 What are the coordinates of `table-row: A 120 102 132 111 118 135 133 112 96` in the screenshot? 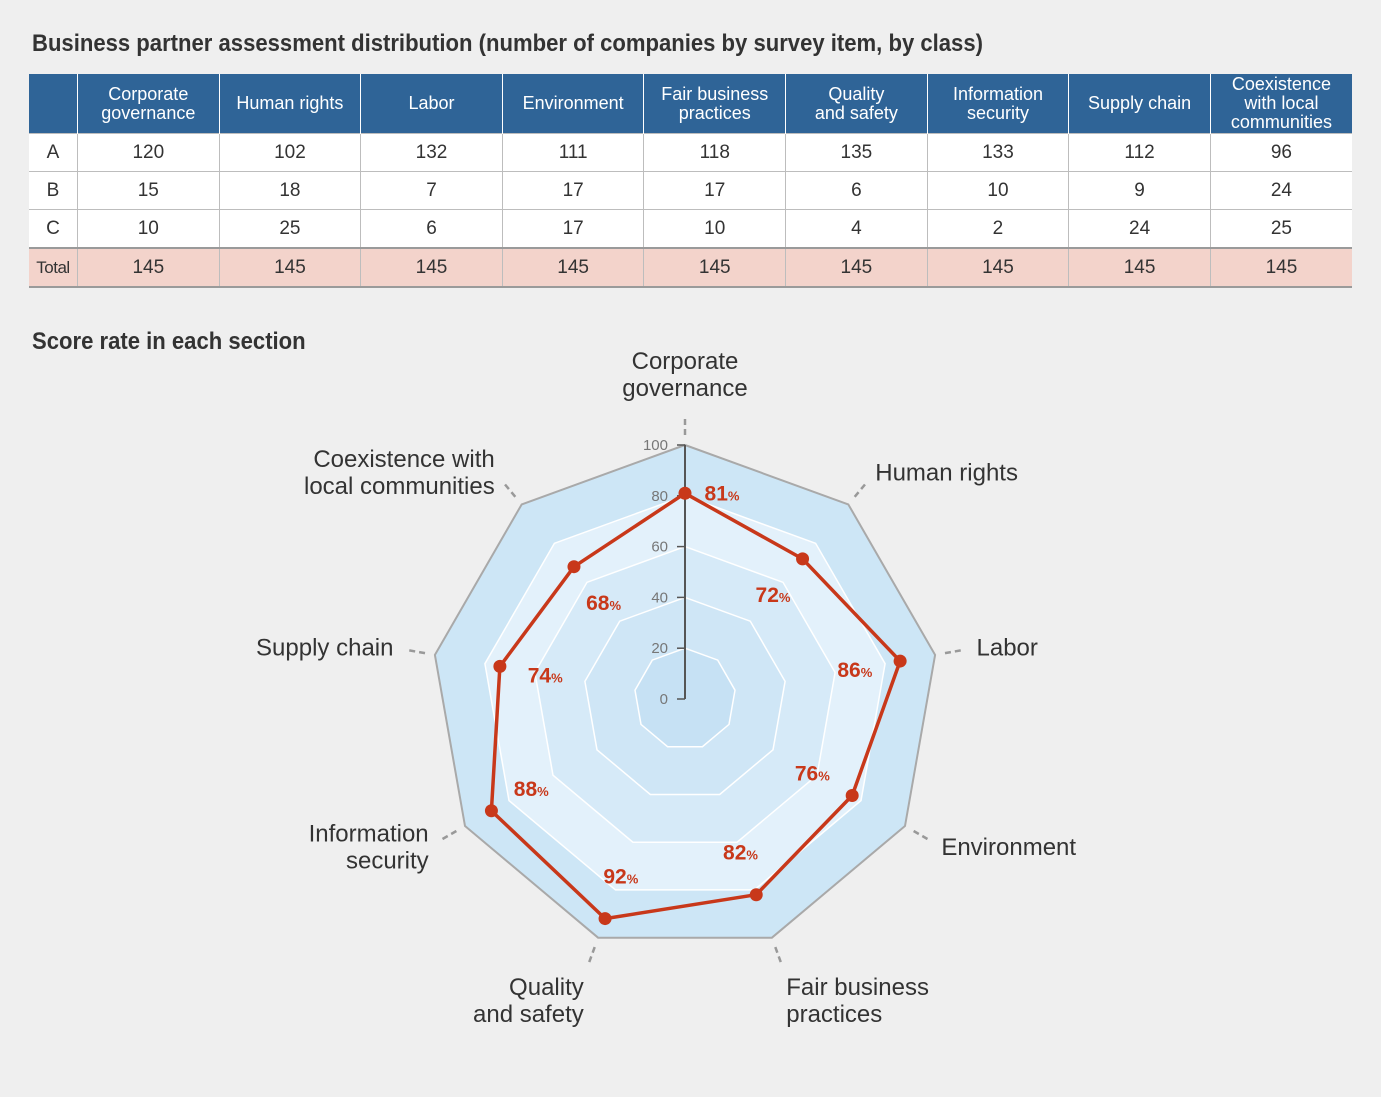 It's located at (690, 152).